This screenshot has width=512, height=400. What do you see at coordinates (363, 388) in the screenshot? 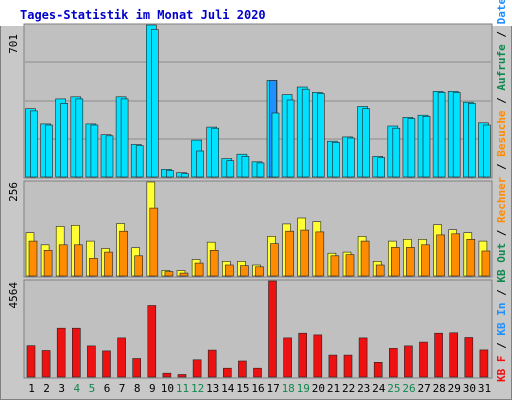
I see `day-label: 23` at bounding box center [363, 388].